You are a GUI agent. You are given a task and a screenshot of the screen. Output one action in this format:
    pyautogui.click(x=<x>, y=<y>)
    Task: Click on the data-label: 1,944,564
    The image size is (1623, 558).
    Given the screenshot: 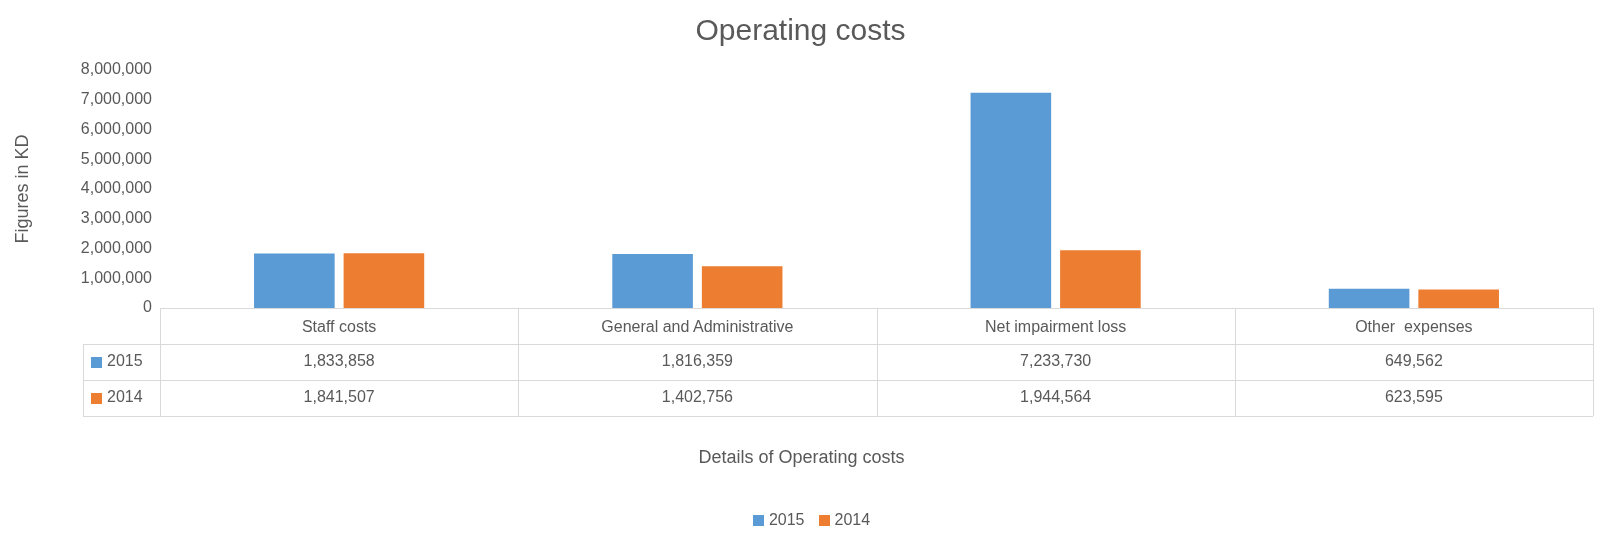 What is the action you would take?
    pyautogui.click(x=1056, y=397)
    